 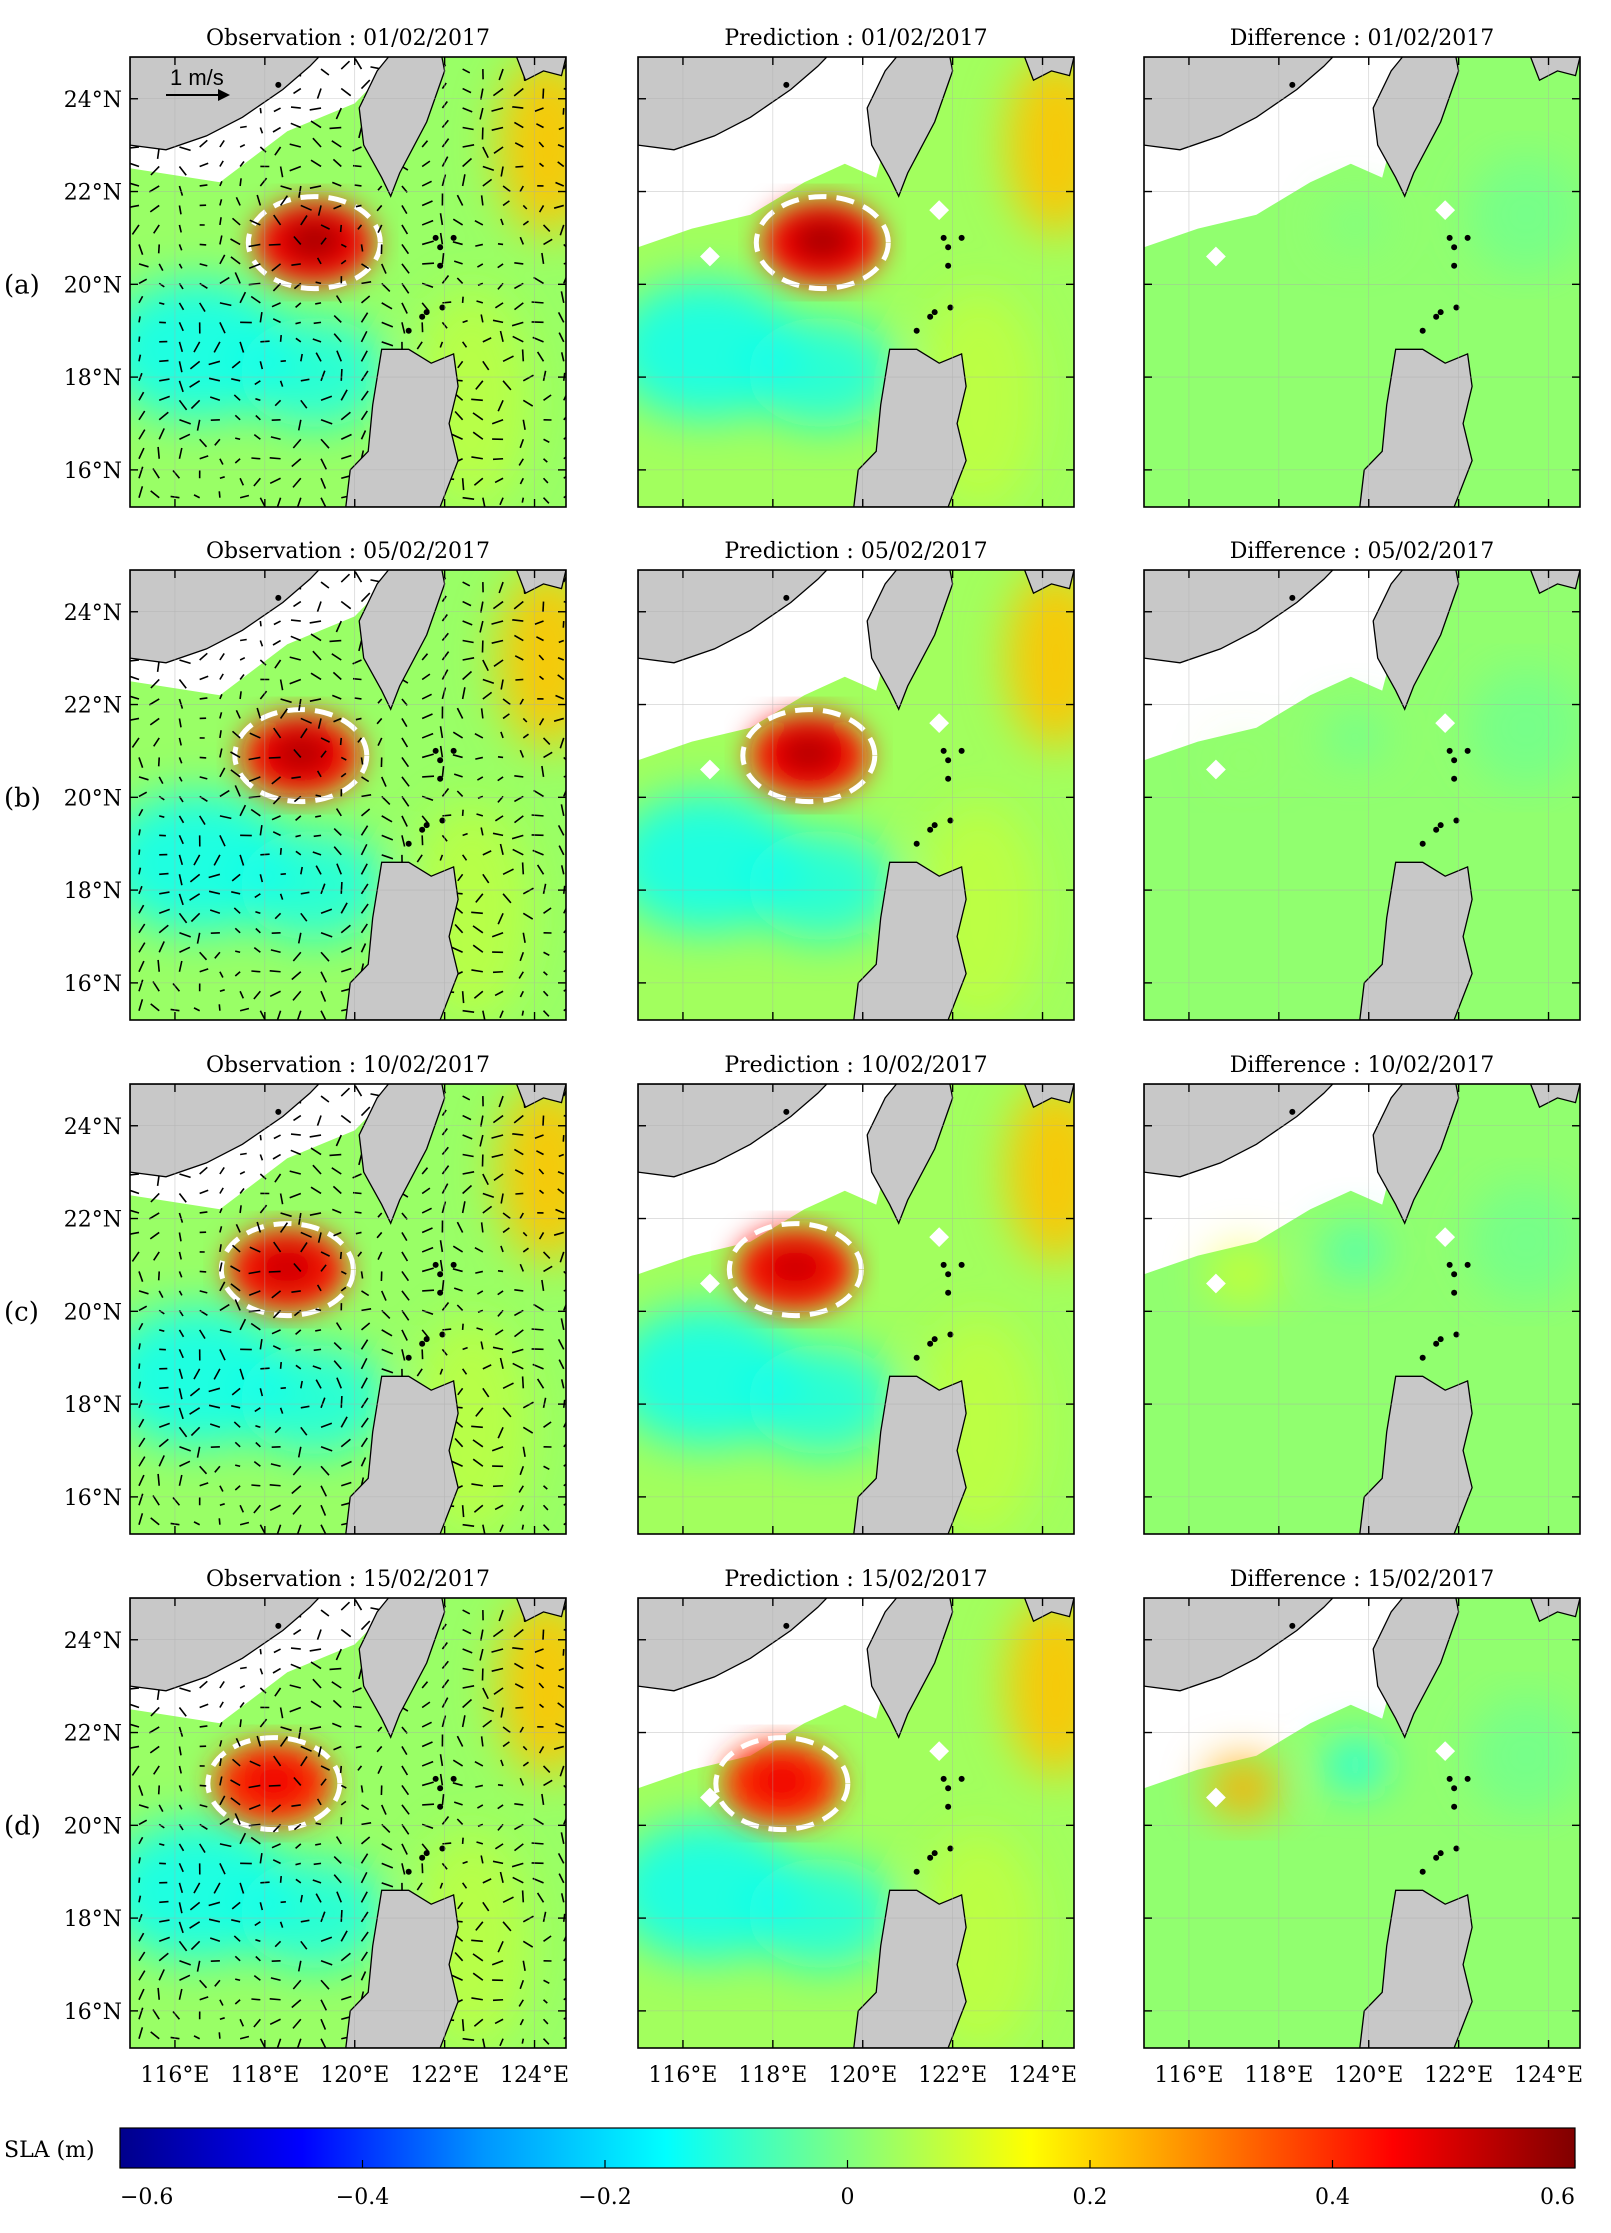 What do you see at coordinates (855, 1579) in the screenshot?
I see `panel-title: Prediction : 15/02/2017` at bounding box center [855, 1579].